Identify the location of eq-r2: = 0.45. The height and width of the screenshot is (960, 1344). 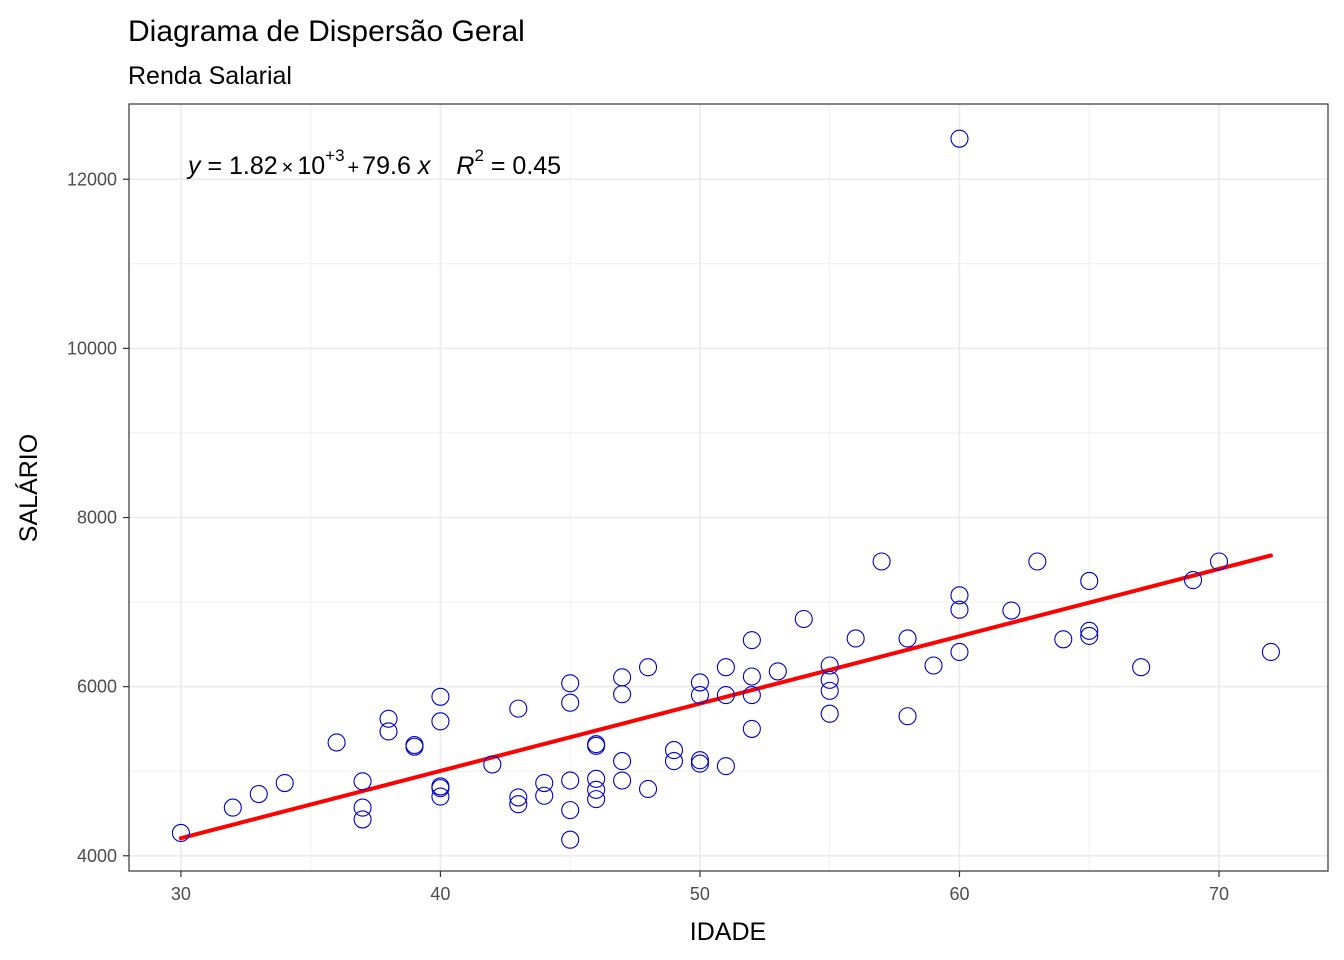
(522, 166).